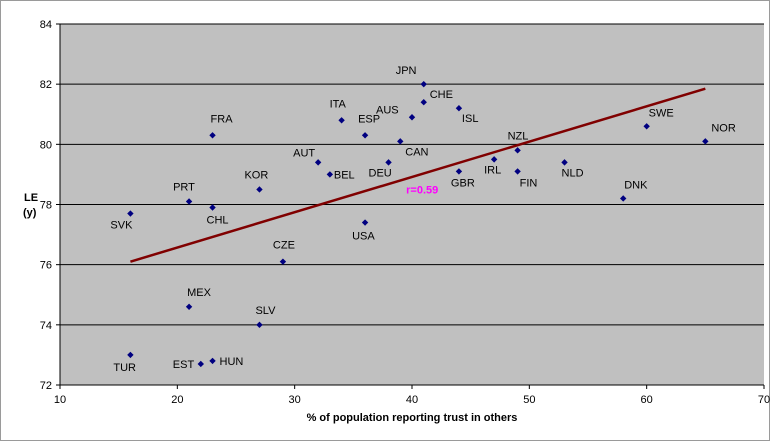  What do you see at coordinates (30, 213) in the screenshot?
I see `y-axis-label-line2: (y)` at bounding box center [30, 213].